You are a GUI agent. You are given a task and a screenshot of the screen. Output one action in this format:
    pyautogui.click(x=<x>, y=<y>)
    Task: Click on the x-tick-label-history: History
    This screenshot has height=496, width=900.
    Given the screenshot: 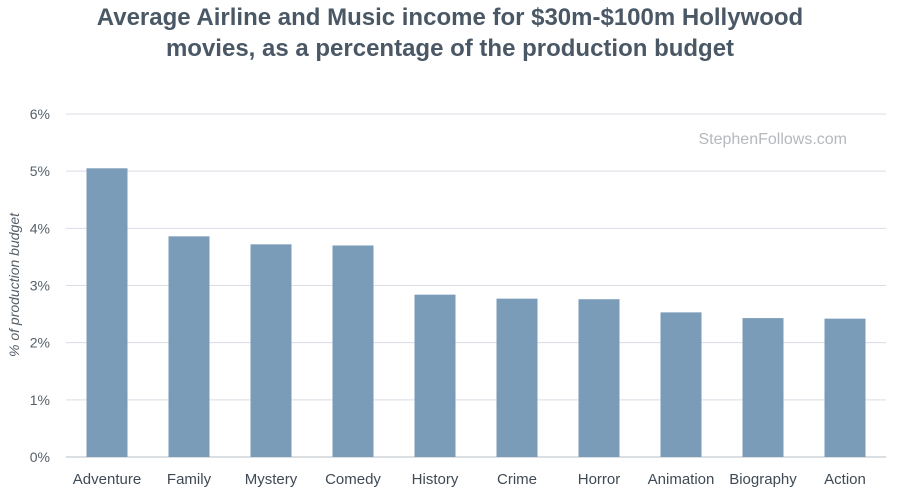 What is the action you would take?
    pyautogui.click(x=435, y=479)
    